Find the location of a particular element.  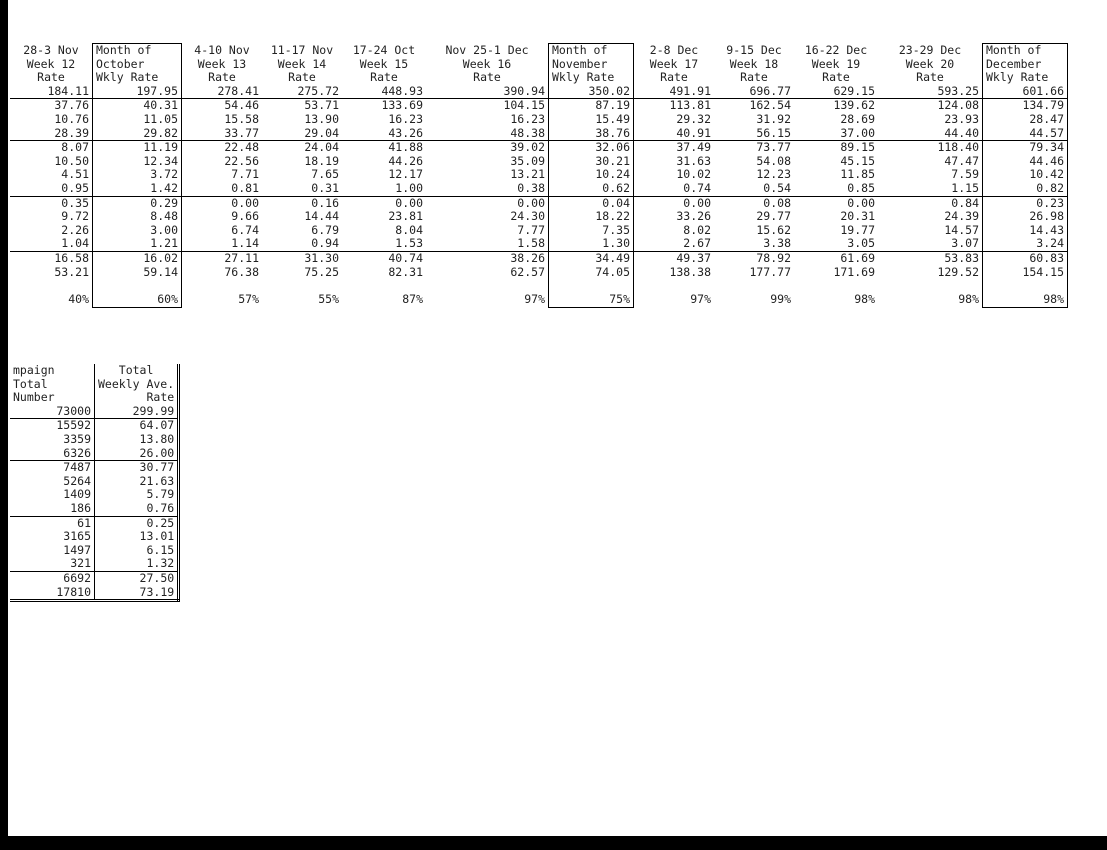

table-cell: 15.58 is located at coordinates (241, 118).